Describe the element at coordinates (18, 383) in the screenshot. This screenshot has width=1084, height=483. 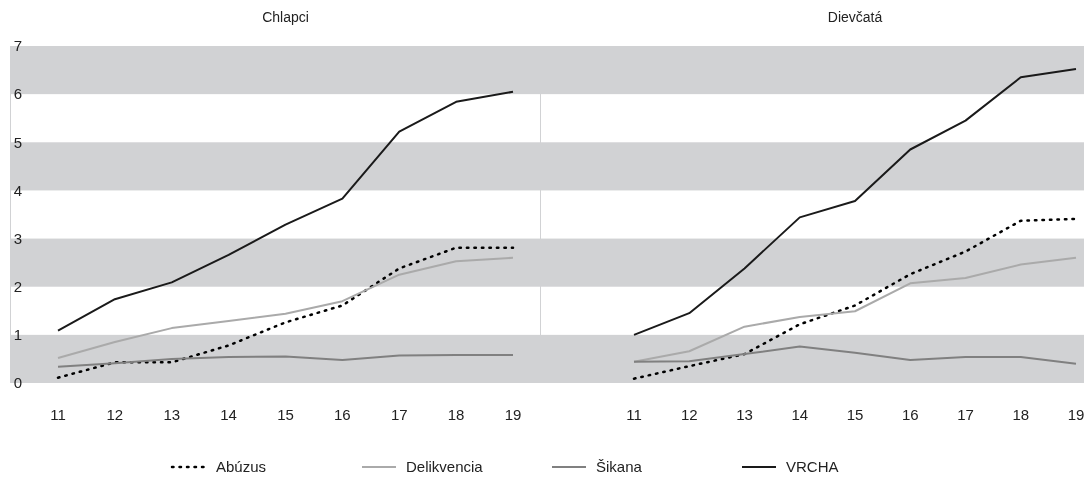
I see `y-tick-label: 0` at that location.